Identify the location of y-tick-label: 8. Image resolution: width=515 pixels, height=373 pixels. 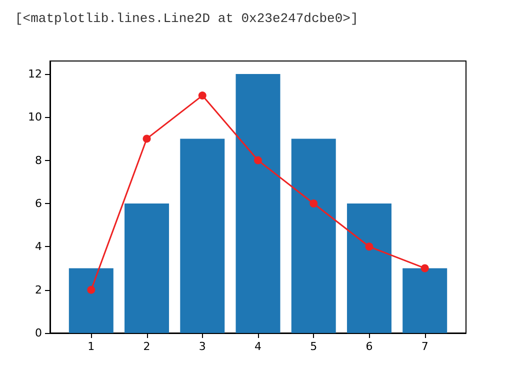
(38, 160).